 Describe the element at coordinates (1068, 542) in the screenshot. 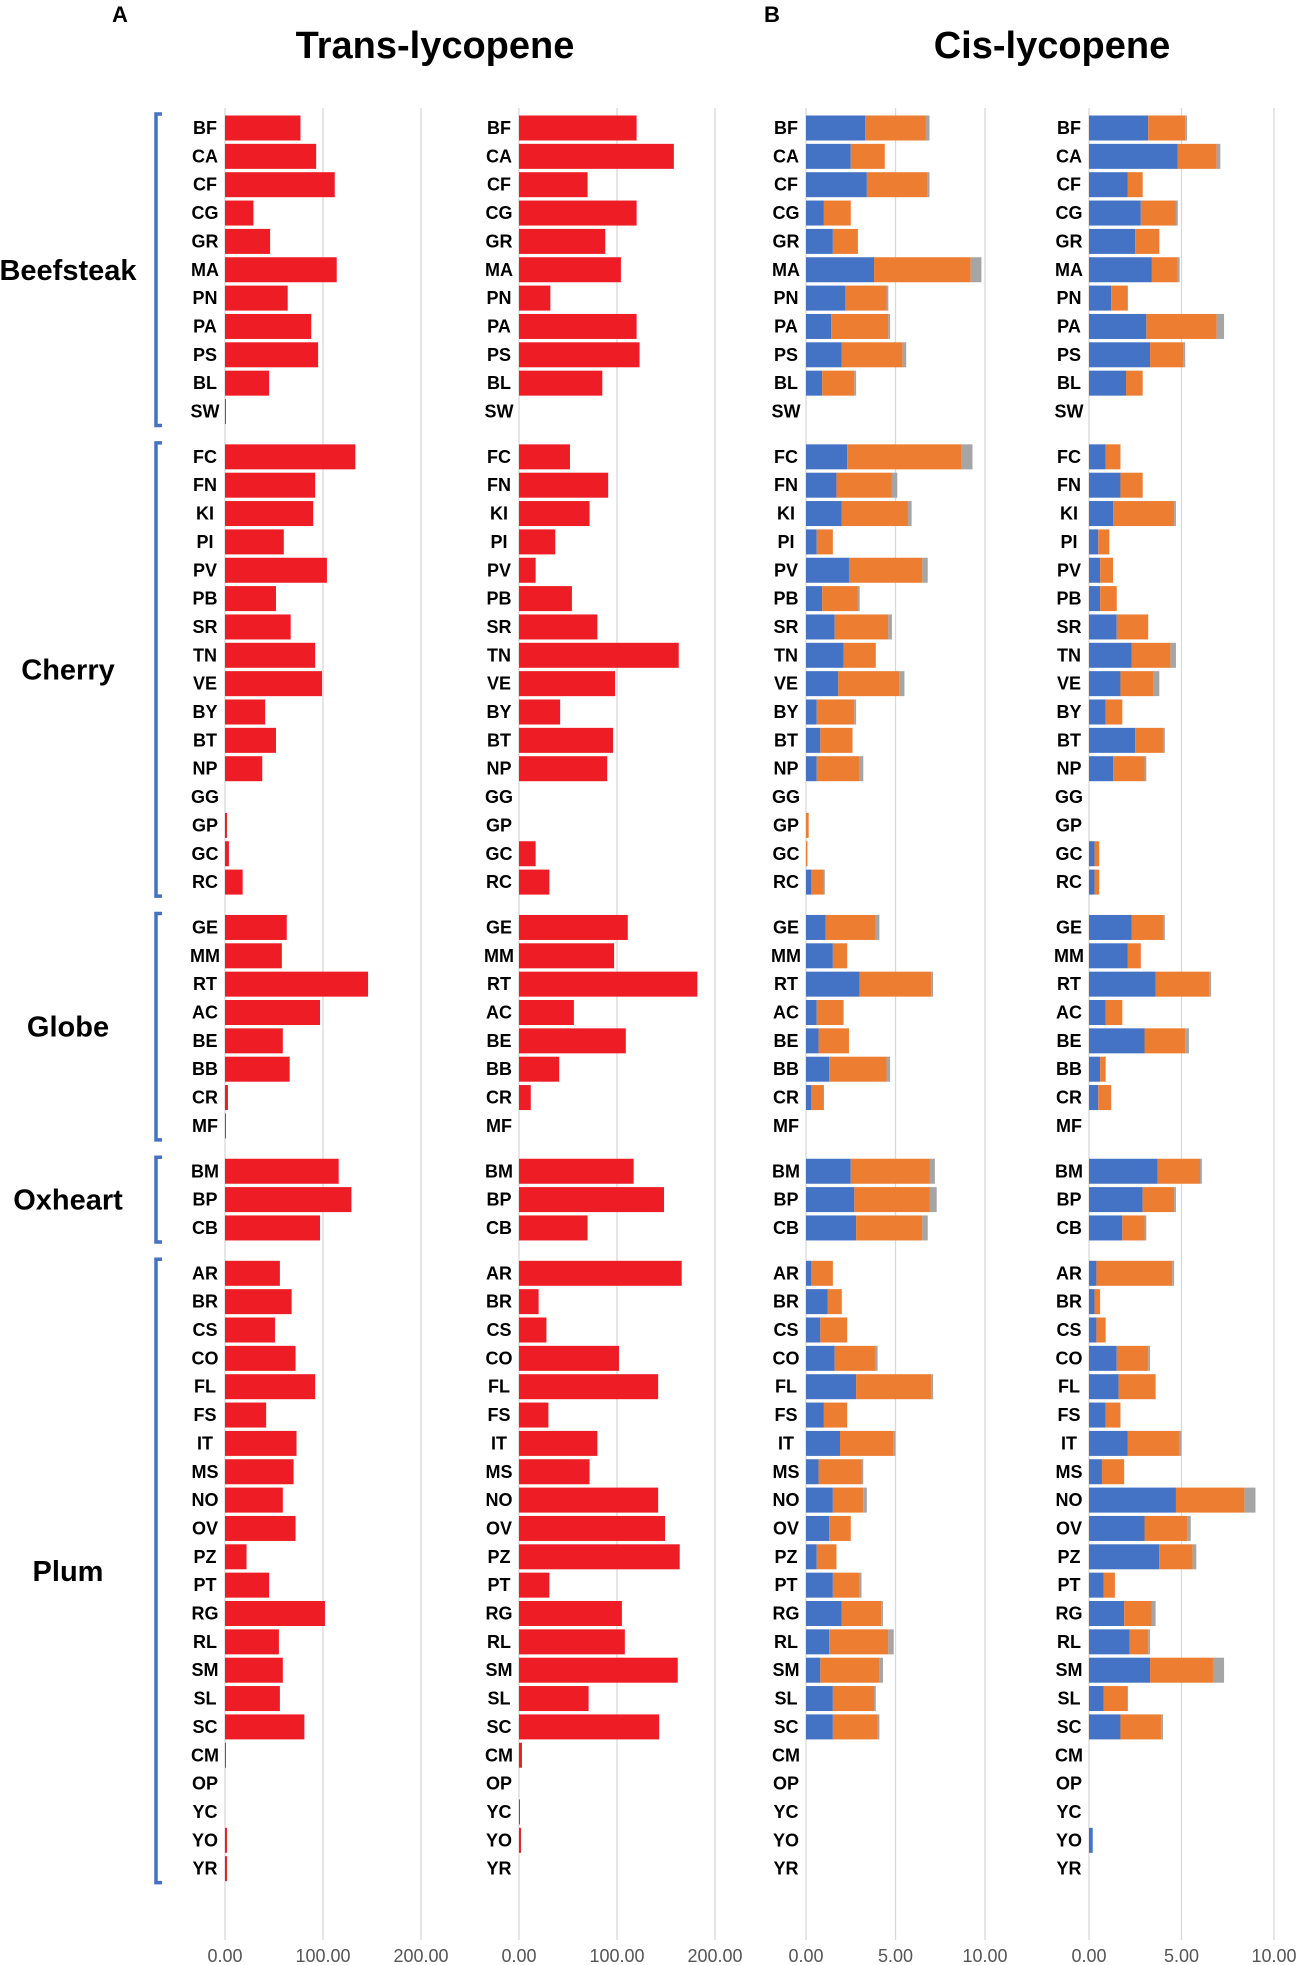

I see `category-label: PI` at that location.